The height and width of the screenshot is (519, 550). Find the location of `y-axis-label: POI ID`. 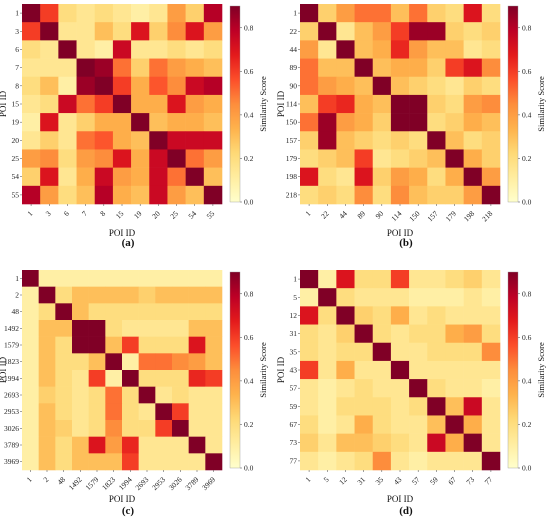

y-axis-label: POI ID is located at coordinates (281, 103).